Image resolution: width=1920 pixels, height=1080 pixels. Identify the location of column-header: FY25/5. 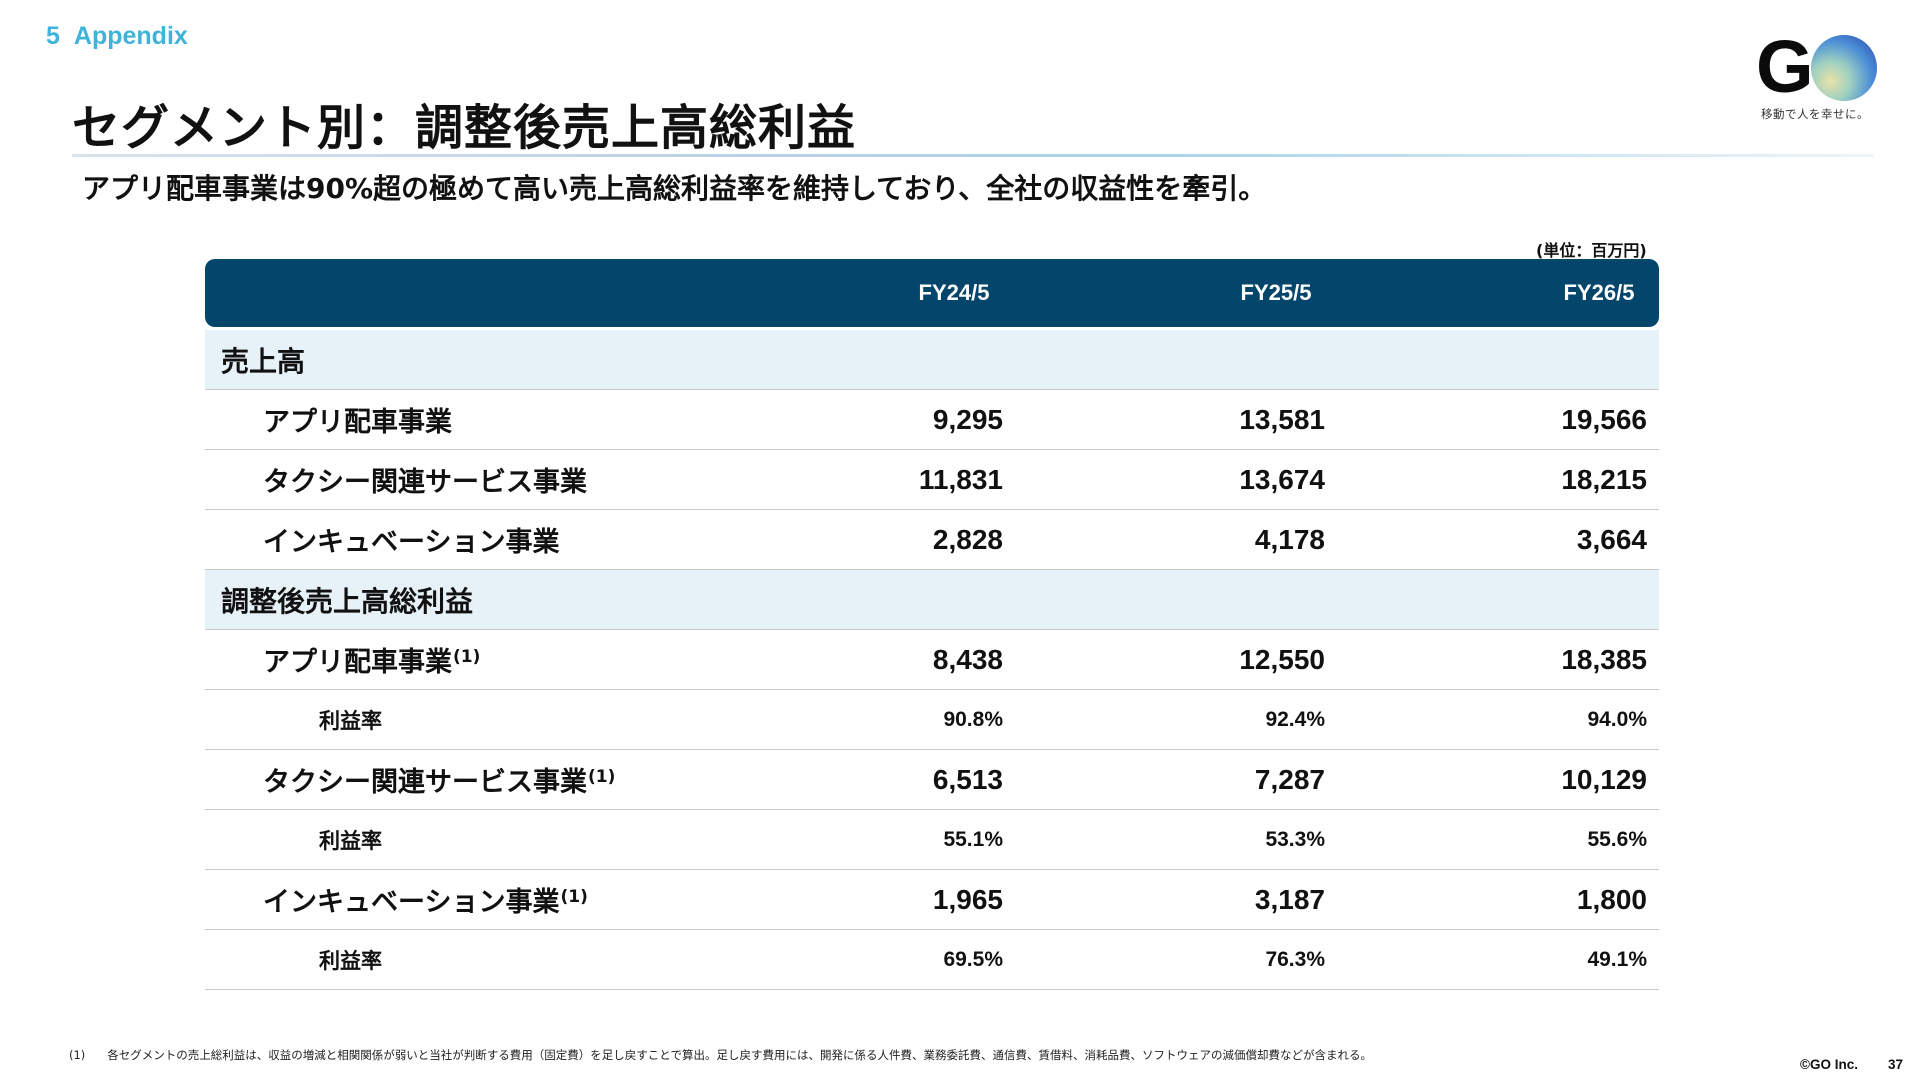
(1276, 292).